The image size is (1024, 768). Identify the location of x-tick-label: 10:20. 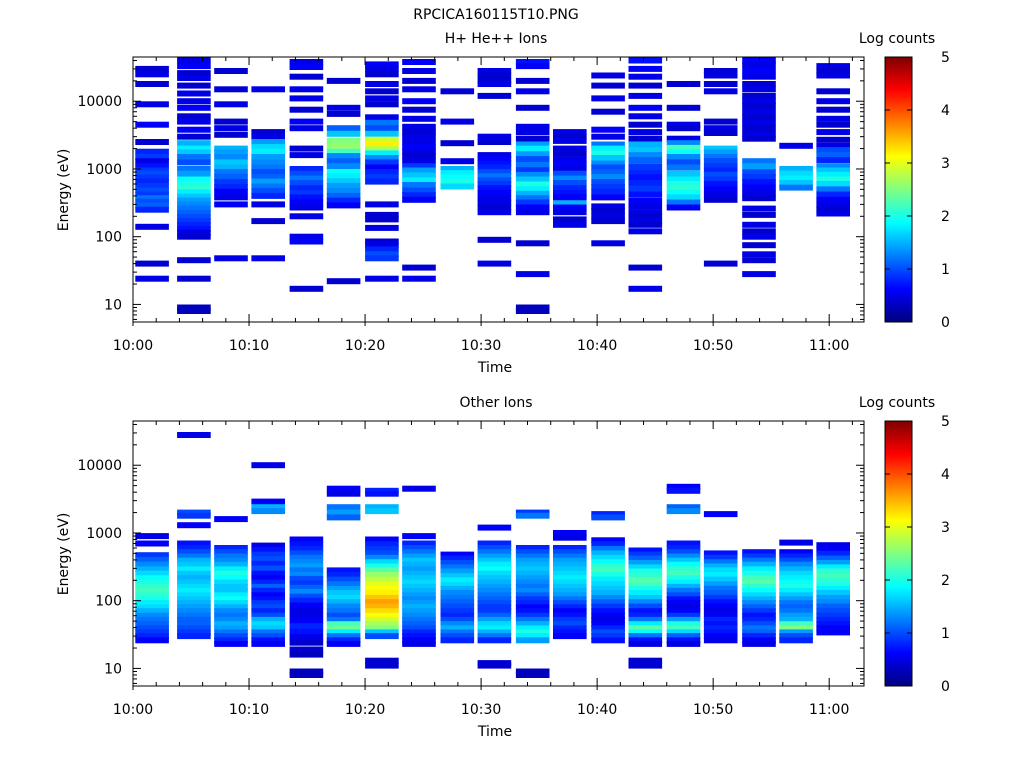
(365, 346).